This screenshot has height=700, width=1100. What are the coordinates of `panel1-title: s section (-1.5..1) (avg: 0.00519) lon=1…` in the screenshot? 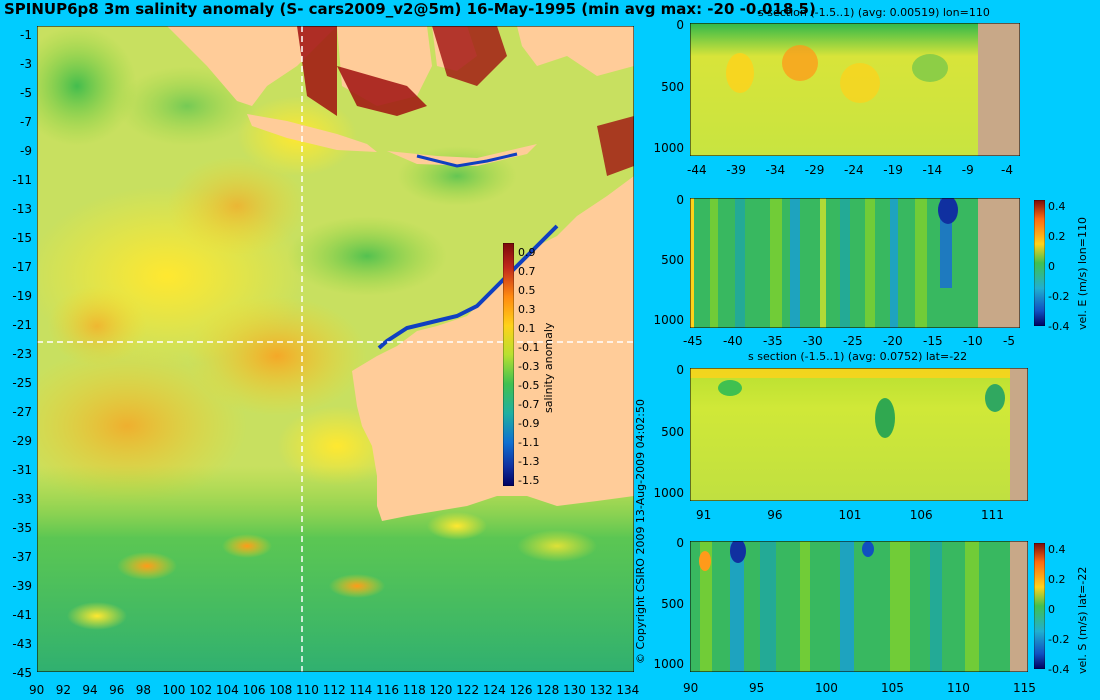 It's located at (874, 12).